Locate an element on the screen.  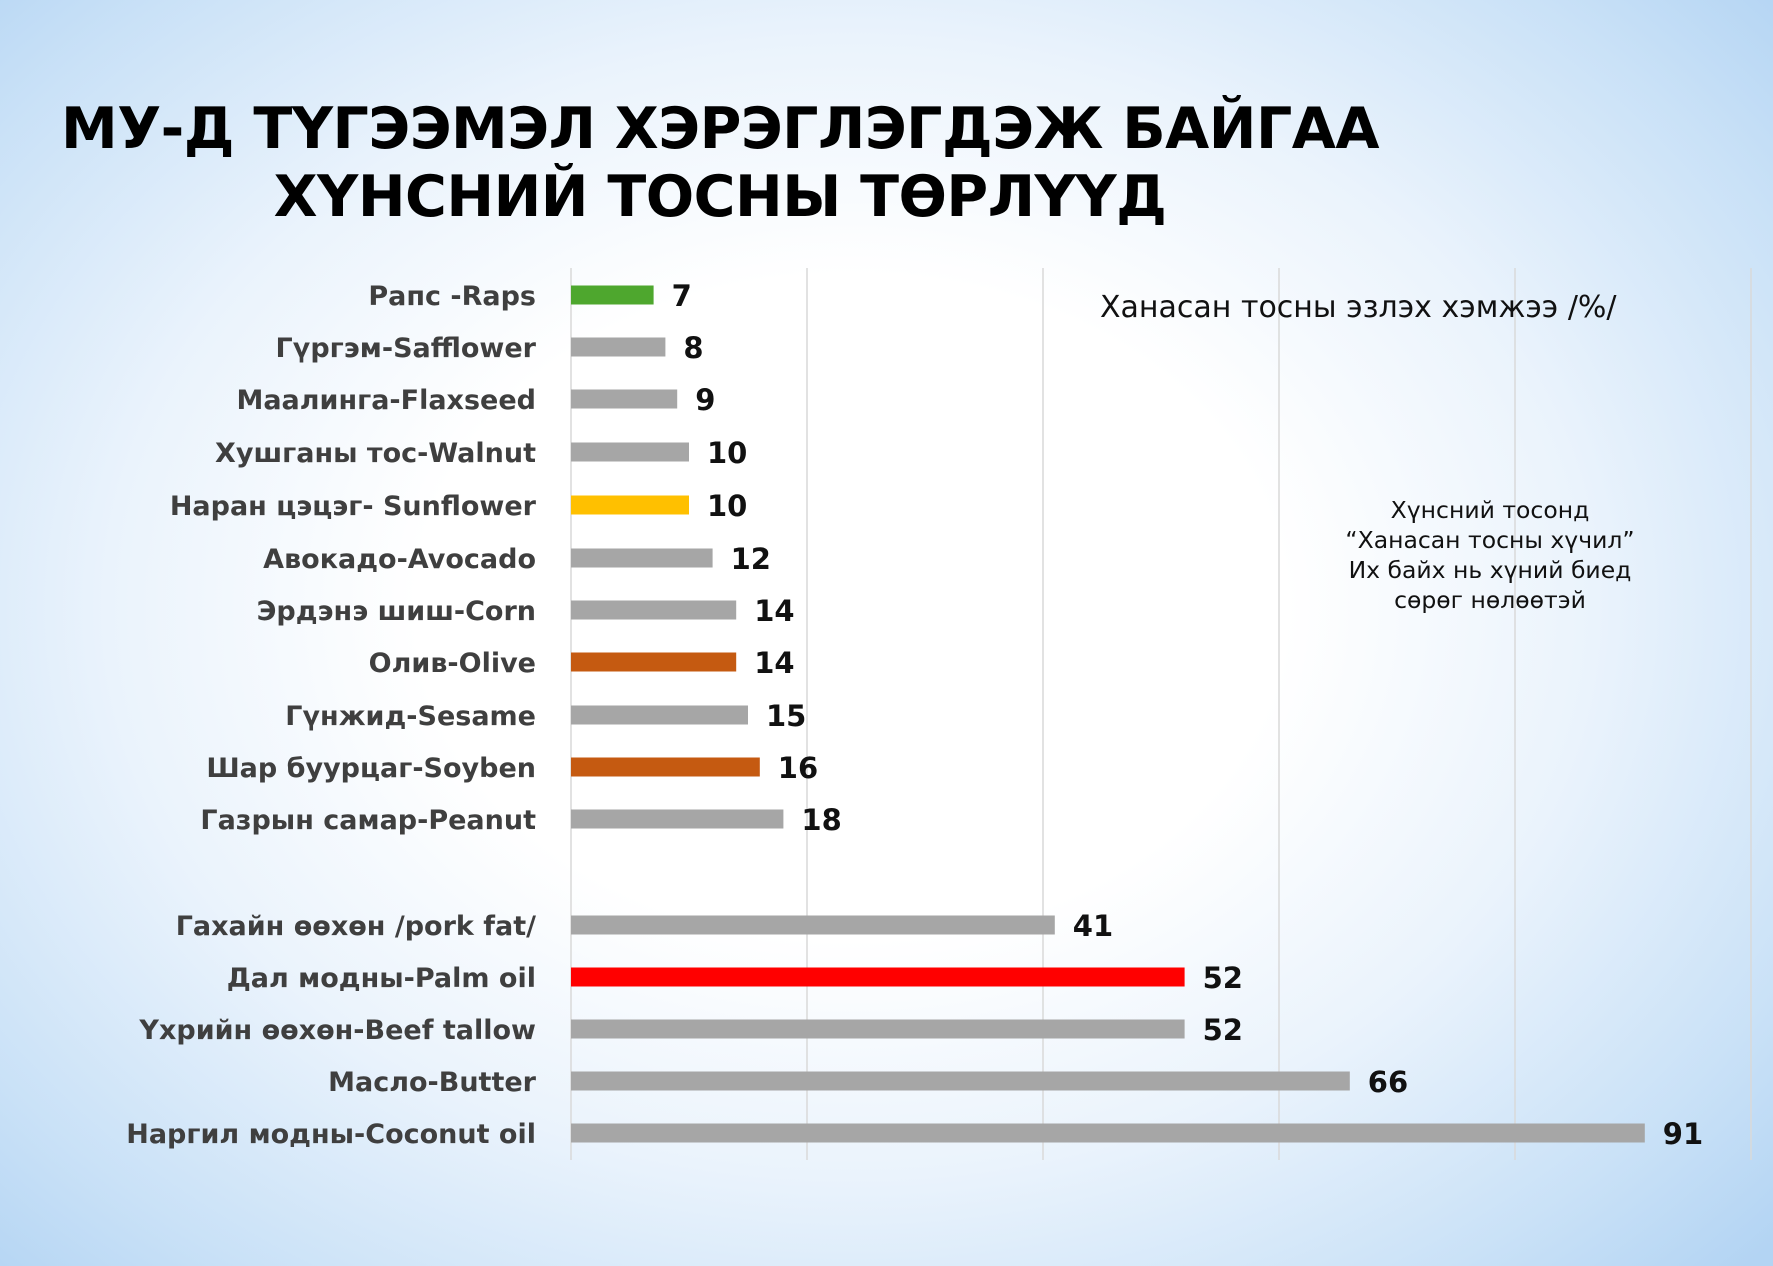
category-label: Үхрийн өөхөн-Beef tallow is located at coordinates (337, 1030).